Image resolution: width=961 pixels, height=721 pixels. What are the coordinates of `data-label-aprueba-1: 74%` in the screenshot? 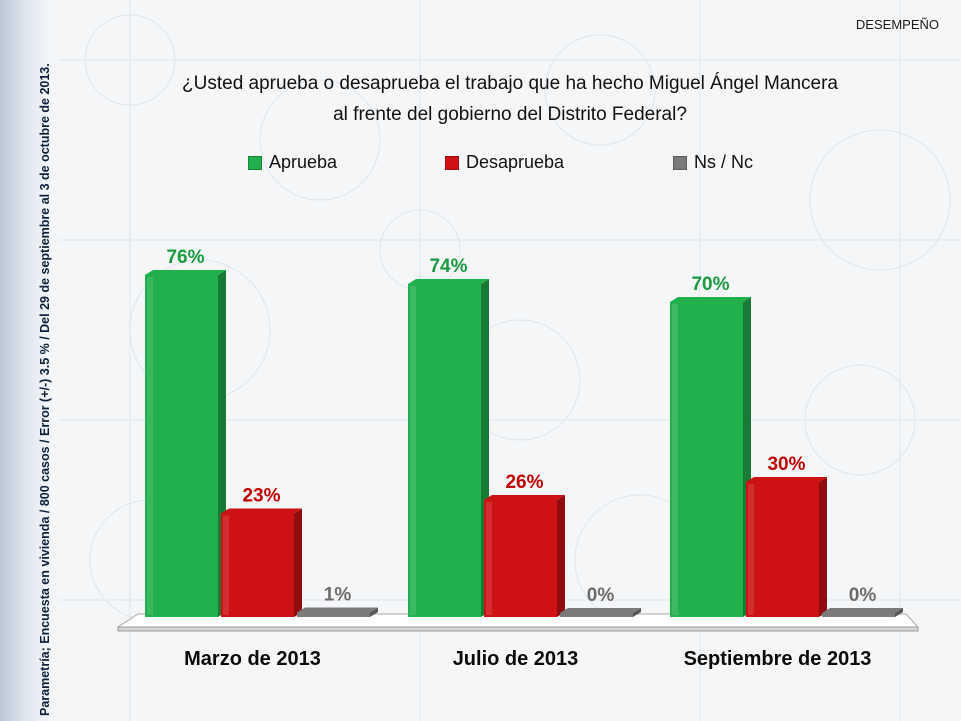 It's located at (448, 266).